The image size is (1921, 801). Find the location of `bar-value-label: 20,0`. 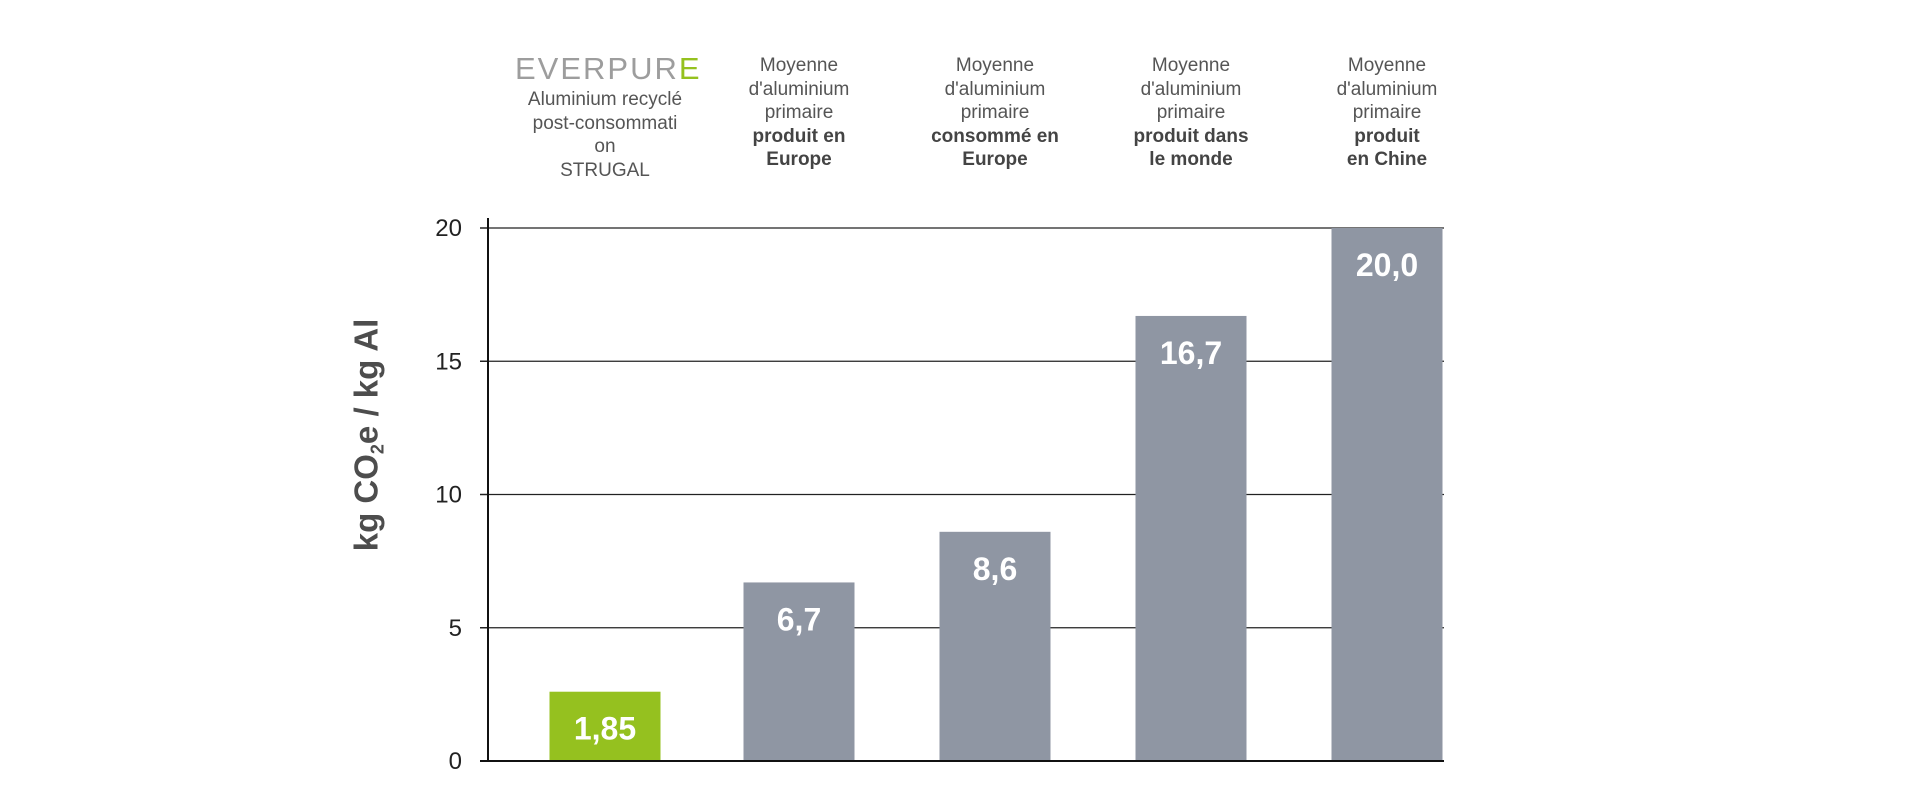

bar-value-label: 20,0 is located at coordinates (1387, 265).